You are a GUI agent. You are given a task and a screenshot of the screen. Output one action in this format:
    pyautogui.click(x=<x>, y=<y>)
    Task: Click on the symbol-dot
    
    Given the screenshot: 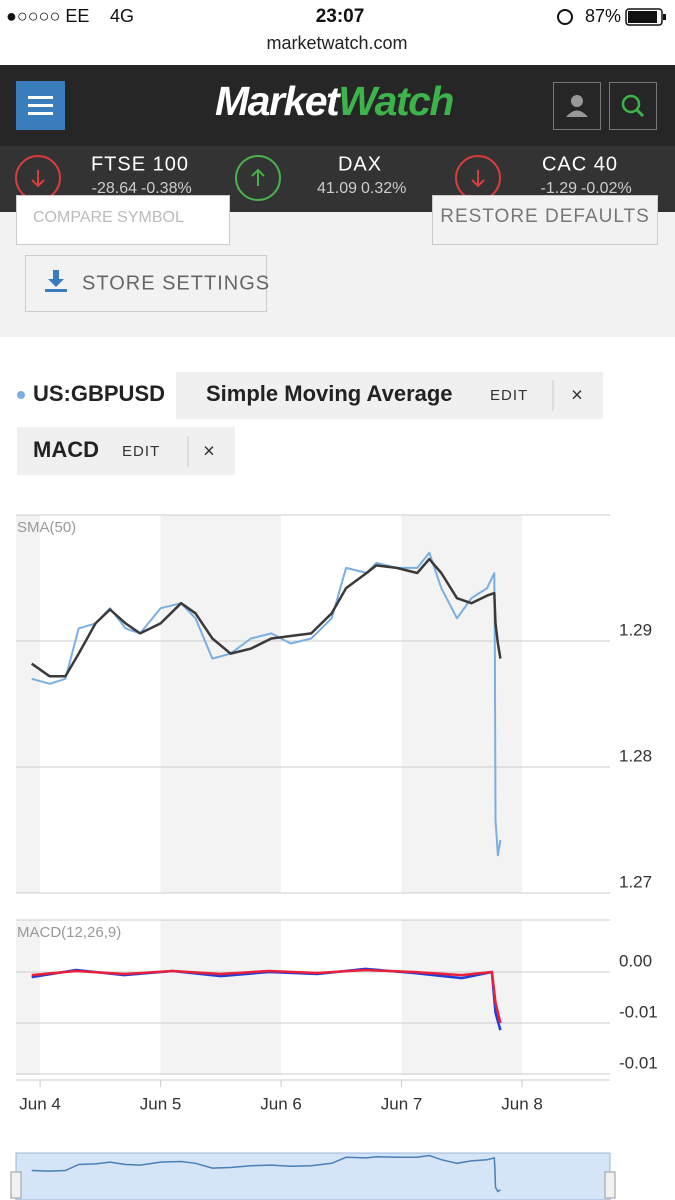 What is the action you would take?
    pyautogui.click(x=21, y=395)
    